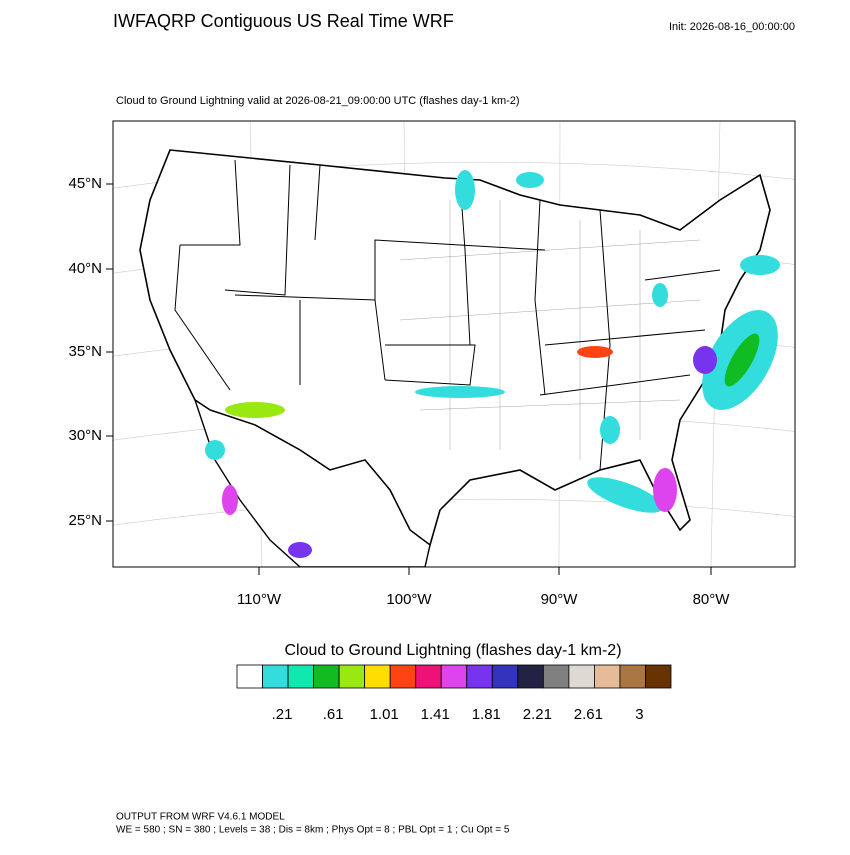  I want to click on colorbar-label: 1.41, so click(435, 714).